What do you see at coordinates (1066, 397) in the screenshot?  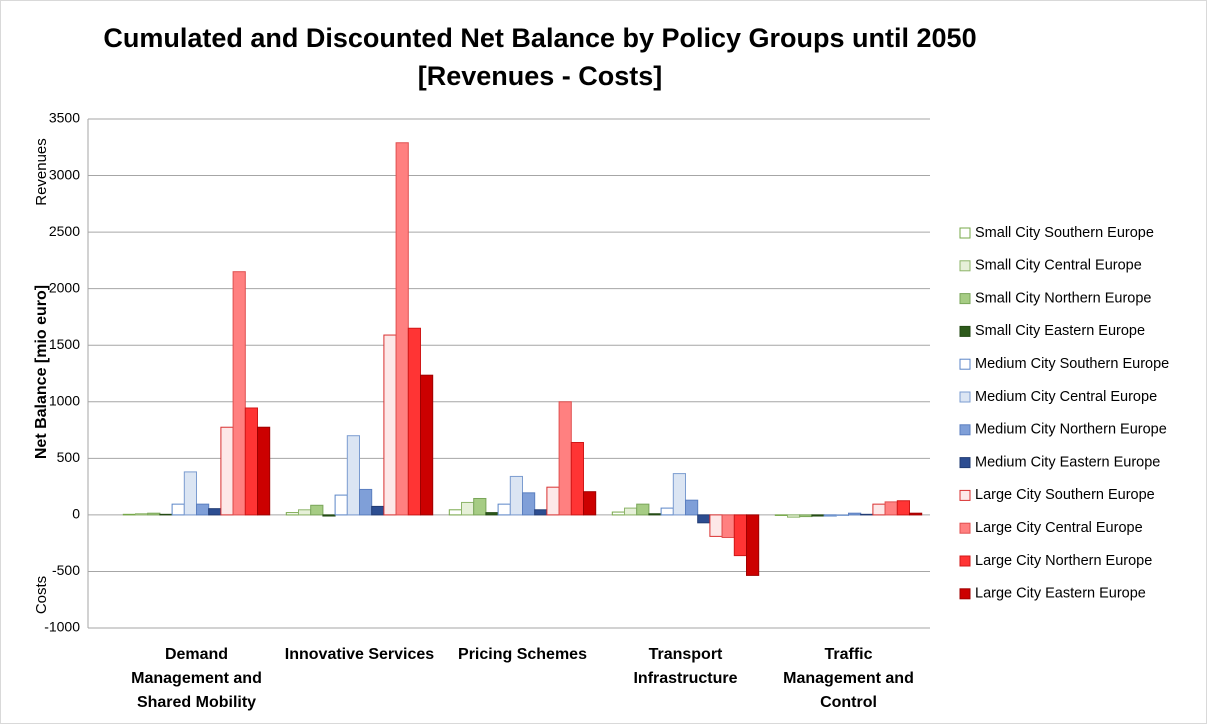 I see `legend-label: Medium City Central Europe` at bounding box center [1066, 397].